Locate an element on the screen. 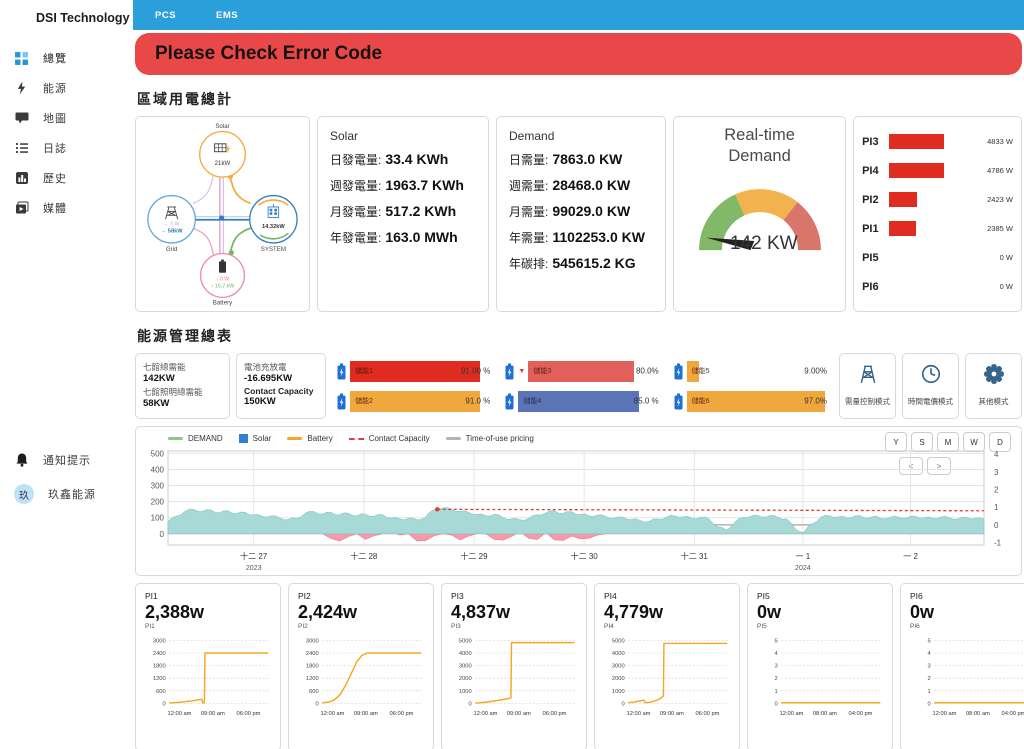 Image resolution: width=1024 pixels, height=749 pixels. svg-text: 1800 is located at coordinates (159, 667).